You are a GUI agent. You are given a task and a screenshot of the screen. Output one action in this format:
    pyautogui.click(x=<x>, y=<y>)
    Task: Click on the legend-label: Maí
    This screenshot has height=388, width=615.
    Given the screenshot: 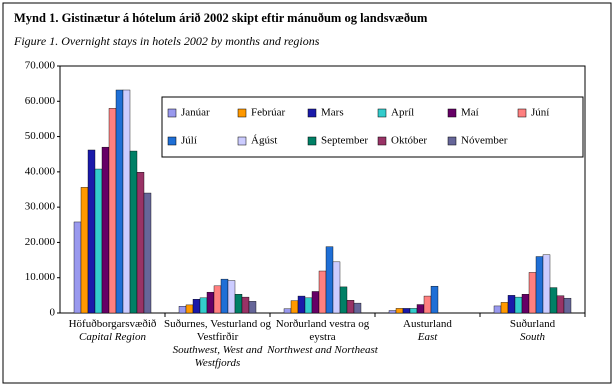 What is the action you would take?
    pyautogui.click(x=470, y=113)
    